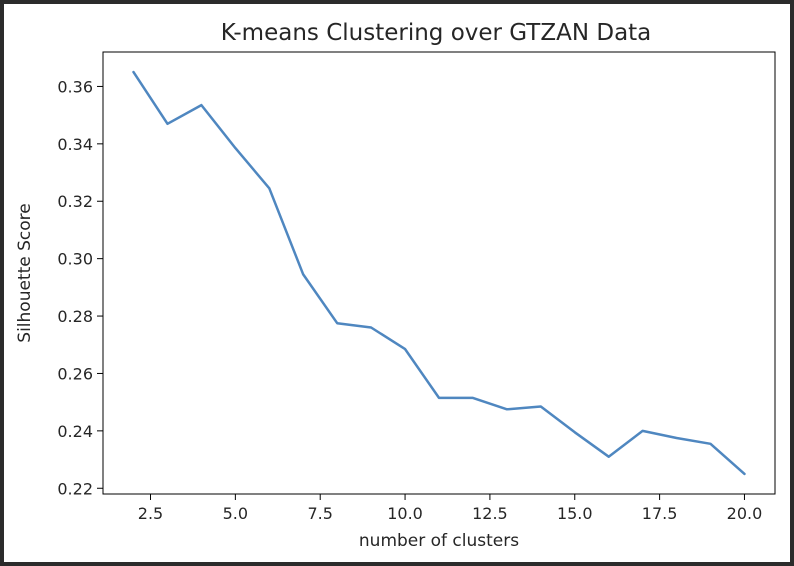 This screenshot has height=566, width=794. Describe the element at coordinates (450, 508) in the screenshot. I see `x-axis-ticks: 2.5 5.0 7.5 10.0 12.5 15.0 17.5 20.0` at that location.